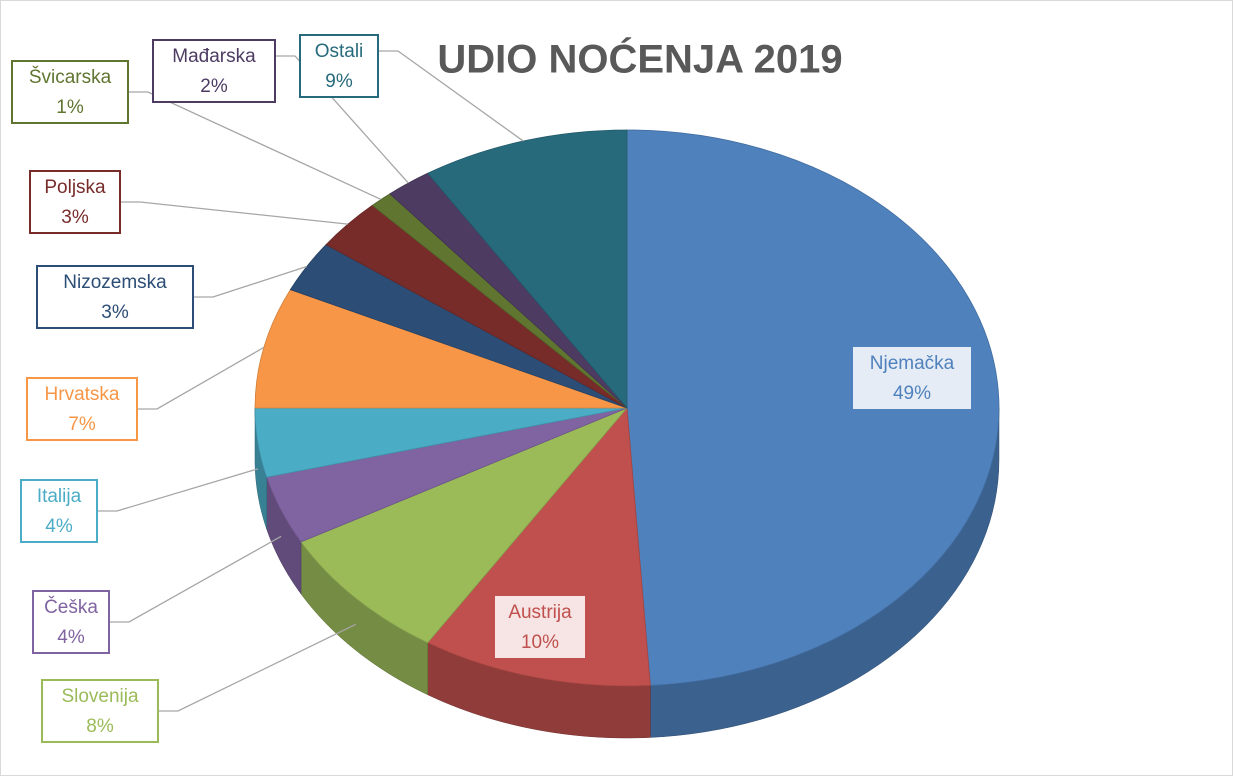 This screenshot has height=776, width=1233. What do you see at coordinates (540, 612) in the screenshot?
I see `label-name: Austrija` at bounding box center [540, 612].